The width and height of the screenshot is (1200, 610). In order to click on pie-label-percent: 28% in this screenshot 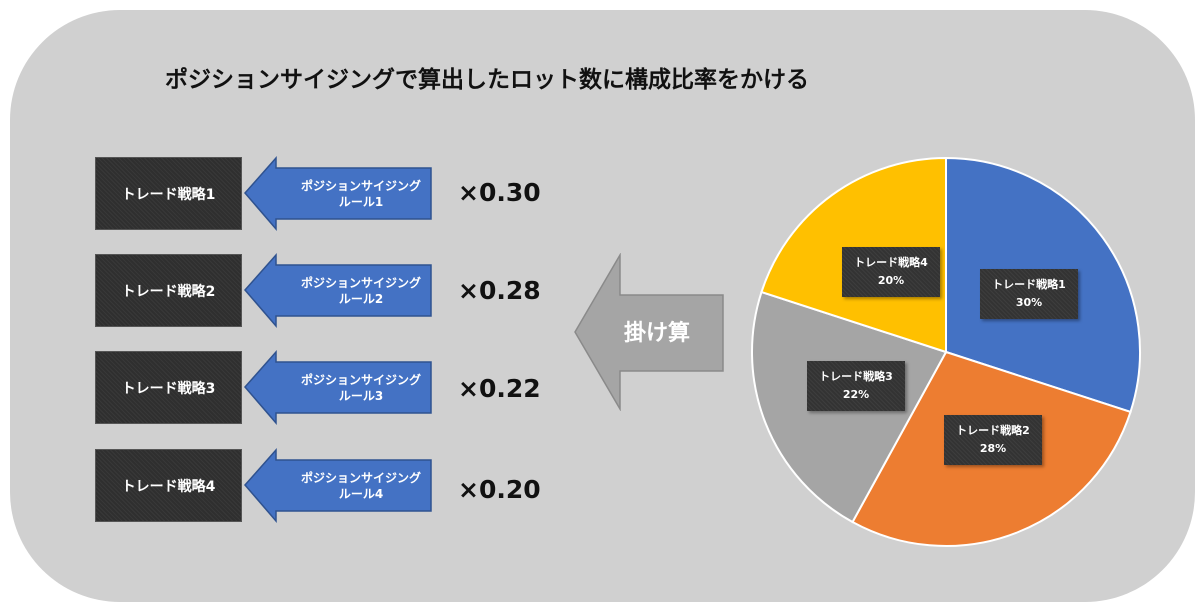, I will do `click(993, 448)`.